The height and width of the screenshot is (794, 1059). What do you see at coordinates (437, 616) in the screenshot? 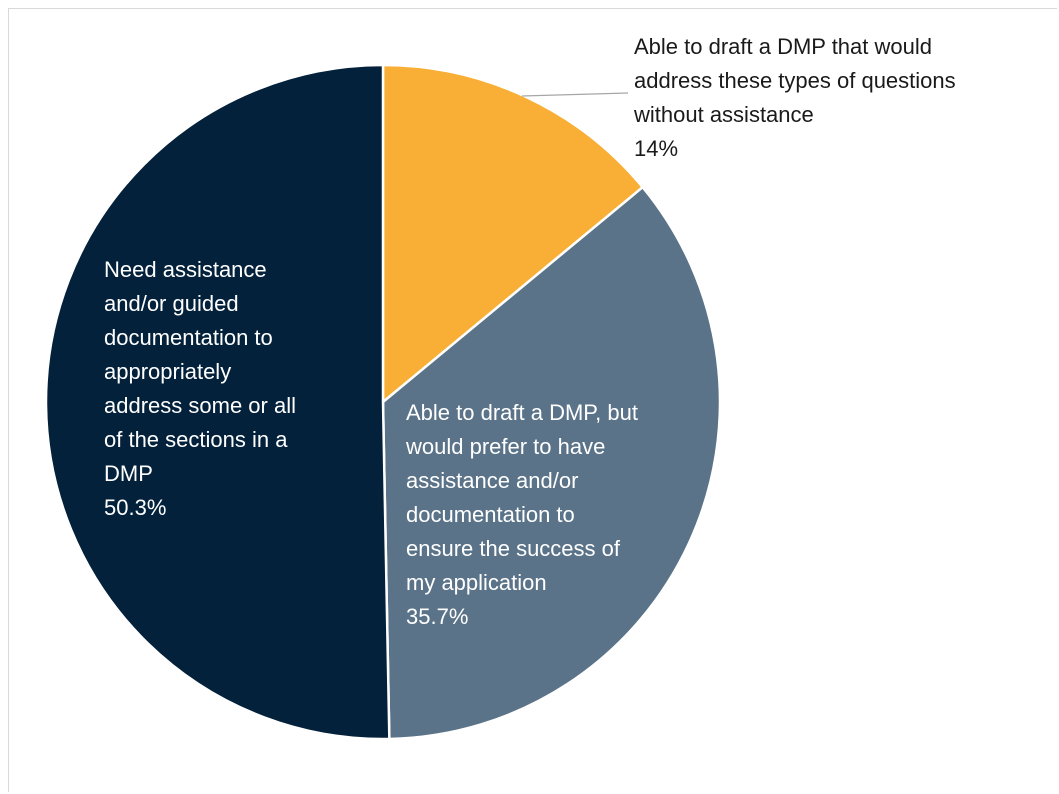
I see `slice-value-label: 35.7%` at bounding box center [437, 616].